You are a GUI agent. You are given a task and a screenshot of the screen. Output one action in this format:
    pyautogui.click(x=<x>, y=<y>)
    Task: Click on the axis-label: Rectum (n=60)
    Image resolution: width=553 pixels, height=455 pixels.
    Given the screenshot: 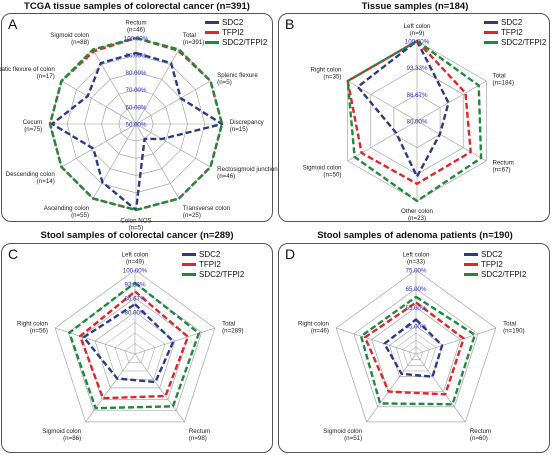 What is the action you would take?
    pyautogui.click(x=480, y=435)
    